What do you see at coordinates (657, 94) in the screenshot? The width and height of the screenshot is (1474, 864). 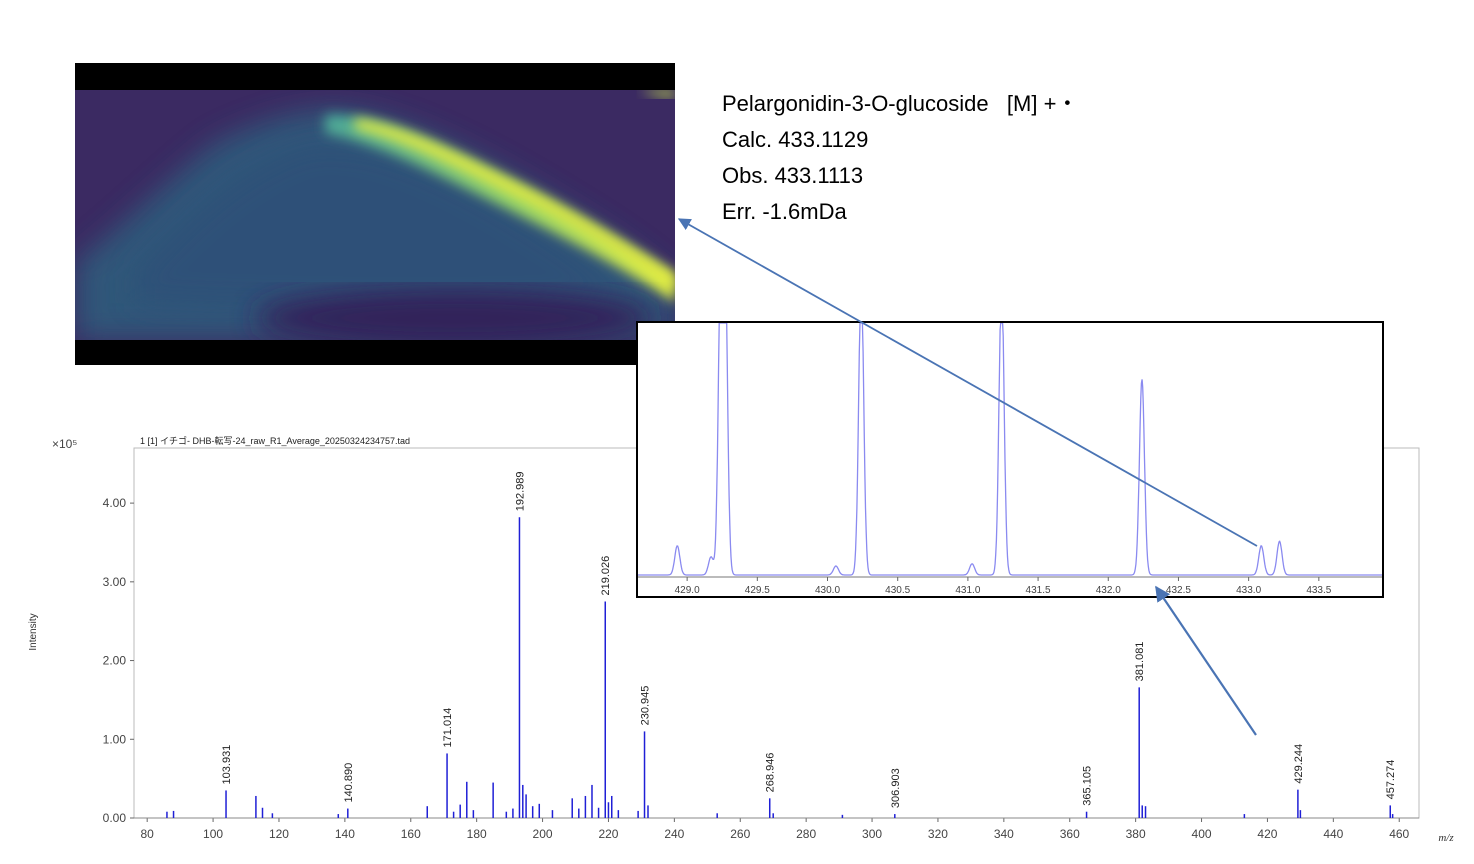 I see `corner-signal` at bounding box center [657, 94].